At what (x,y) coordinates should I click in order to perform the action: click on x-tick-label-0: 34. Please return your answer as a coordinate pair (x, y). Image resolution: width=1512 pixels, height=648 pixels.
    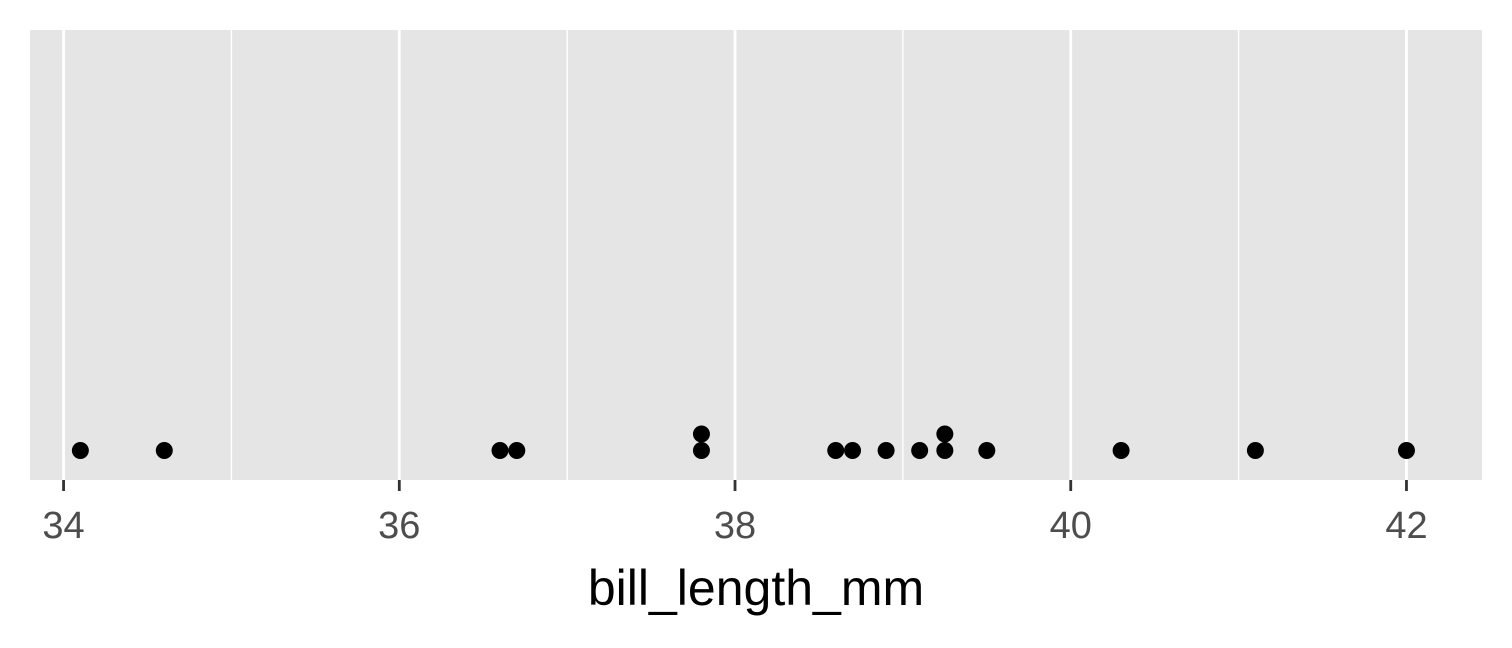
    Looking at the image, I should click on (63, 526).